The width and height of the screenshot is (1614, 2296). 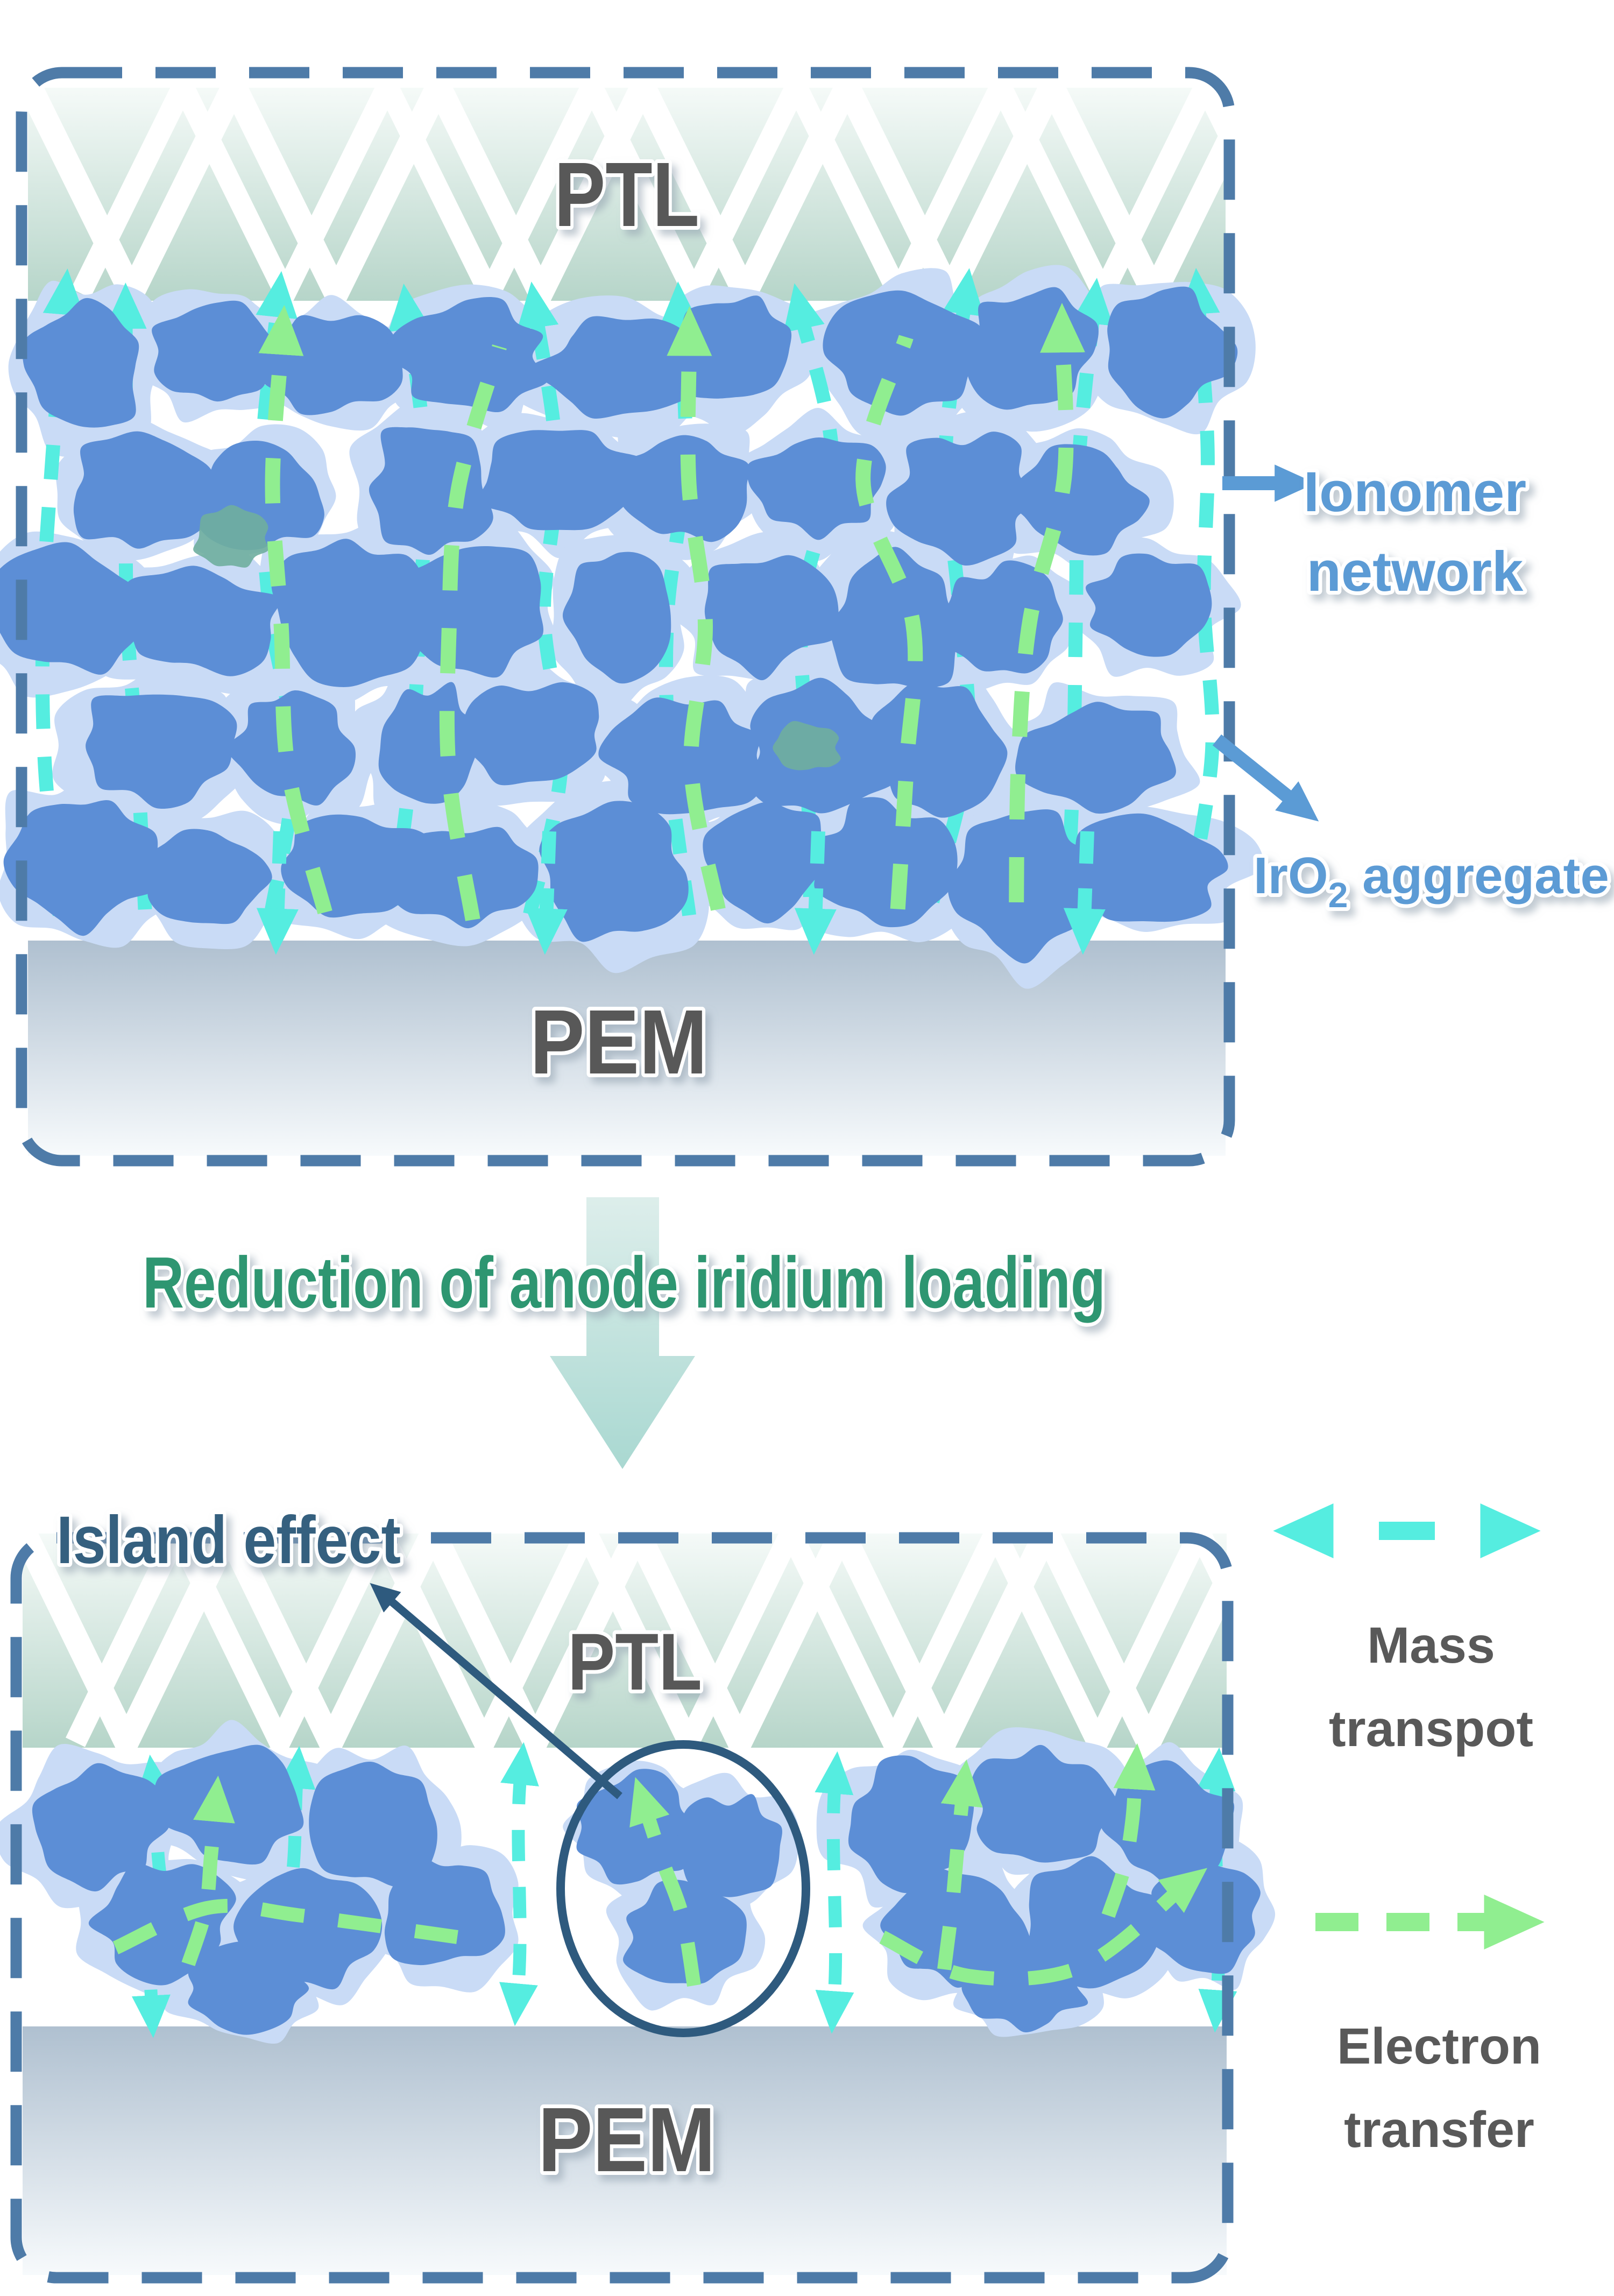 I want to click on legend-electron-line2: transfer, so click(x=1439, y=2129).